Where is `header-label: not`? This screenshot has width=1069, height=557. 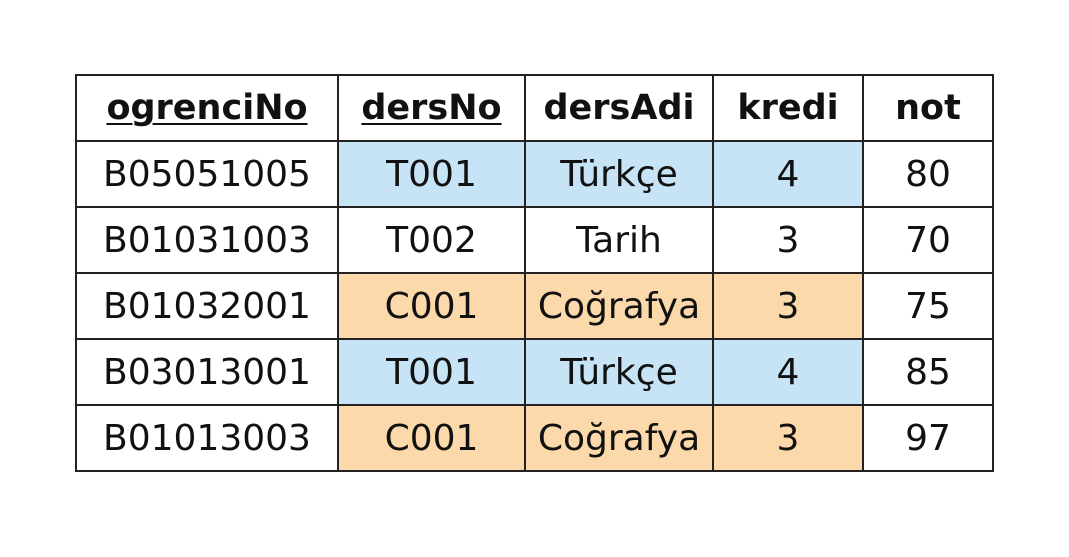 header-label: not is located at coordinates (928, 108).